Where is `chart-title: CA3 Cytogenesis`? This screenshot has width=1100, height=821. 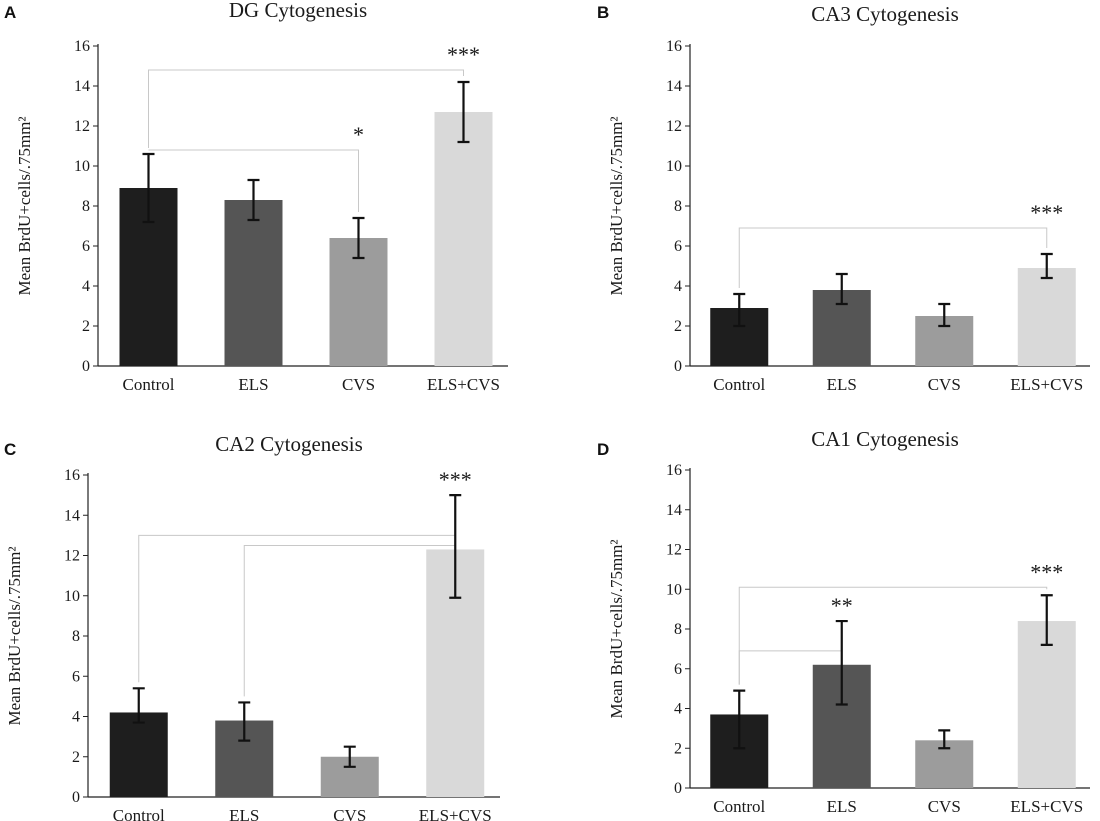
chart-title: CA3 Cytogenesis is located at coordinates (885, 14).